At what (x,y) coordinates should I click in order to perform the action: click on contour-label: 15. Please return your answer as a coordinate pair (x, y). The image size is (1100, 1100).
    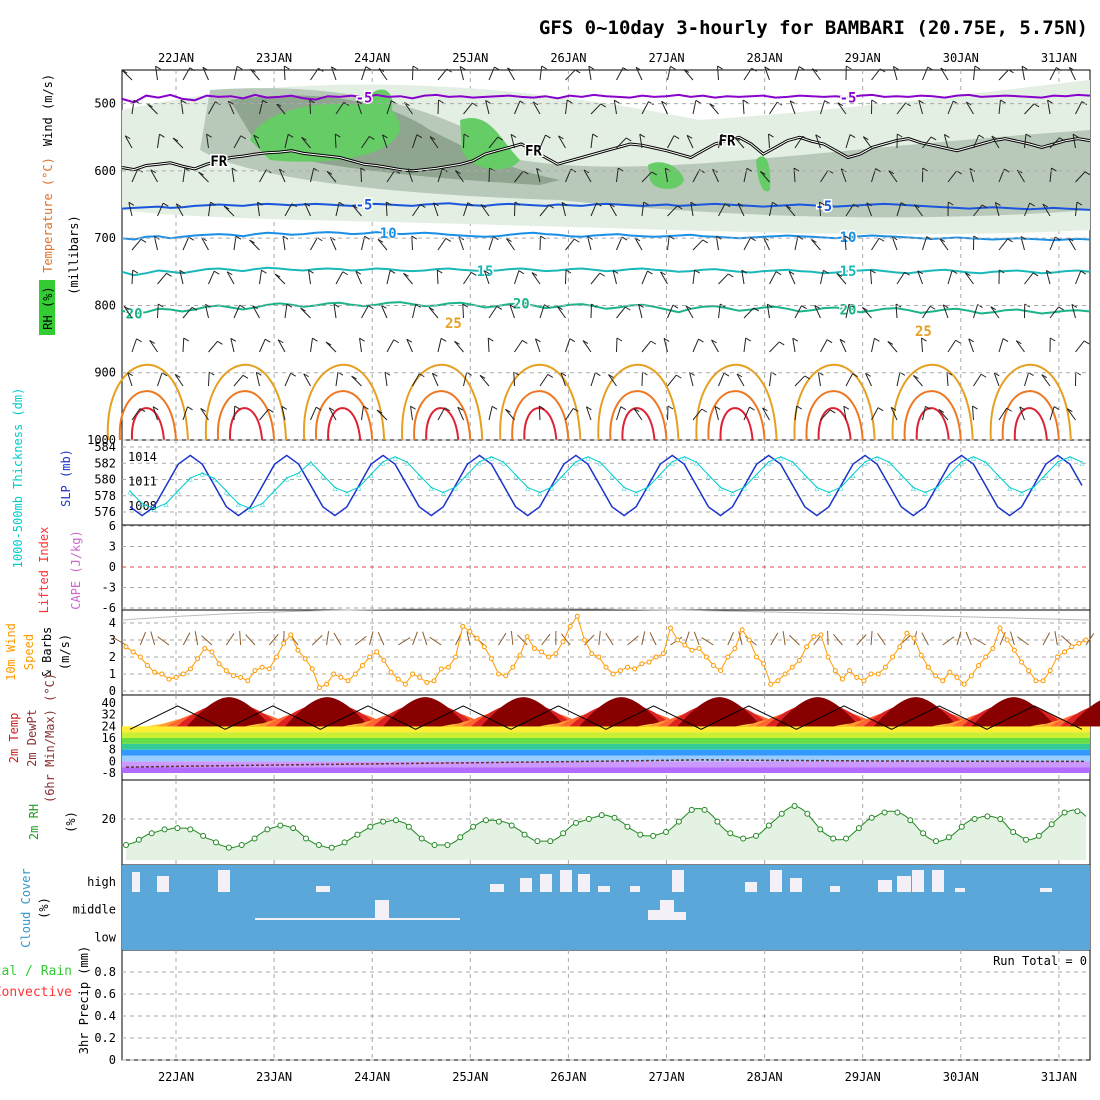
    Looking at the image, I should click on (848, 272).